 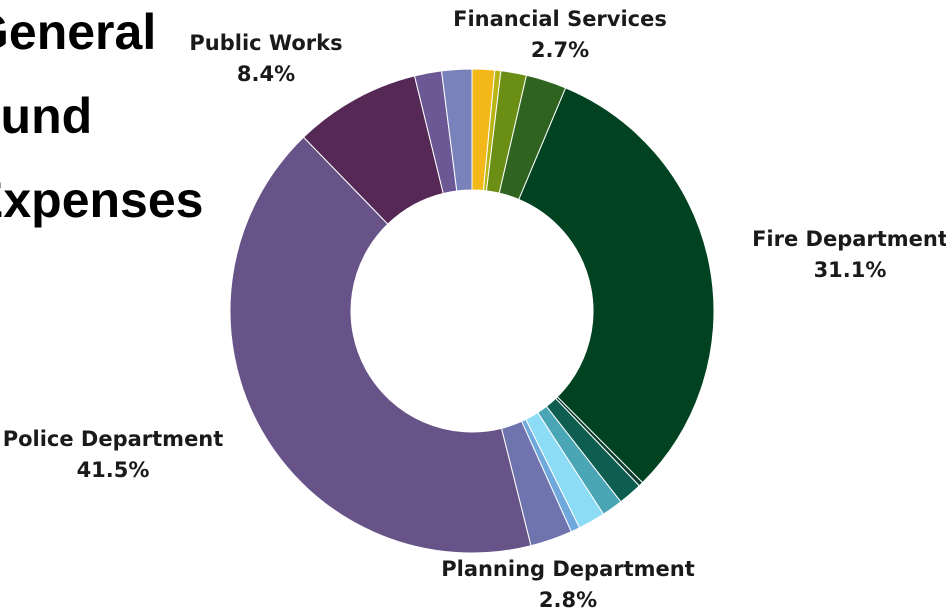 I want to click on label-planning-department-name: Planning Department, so click(x=568, y=569).